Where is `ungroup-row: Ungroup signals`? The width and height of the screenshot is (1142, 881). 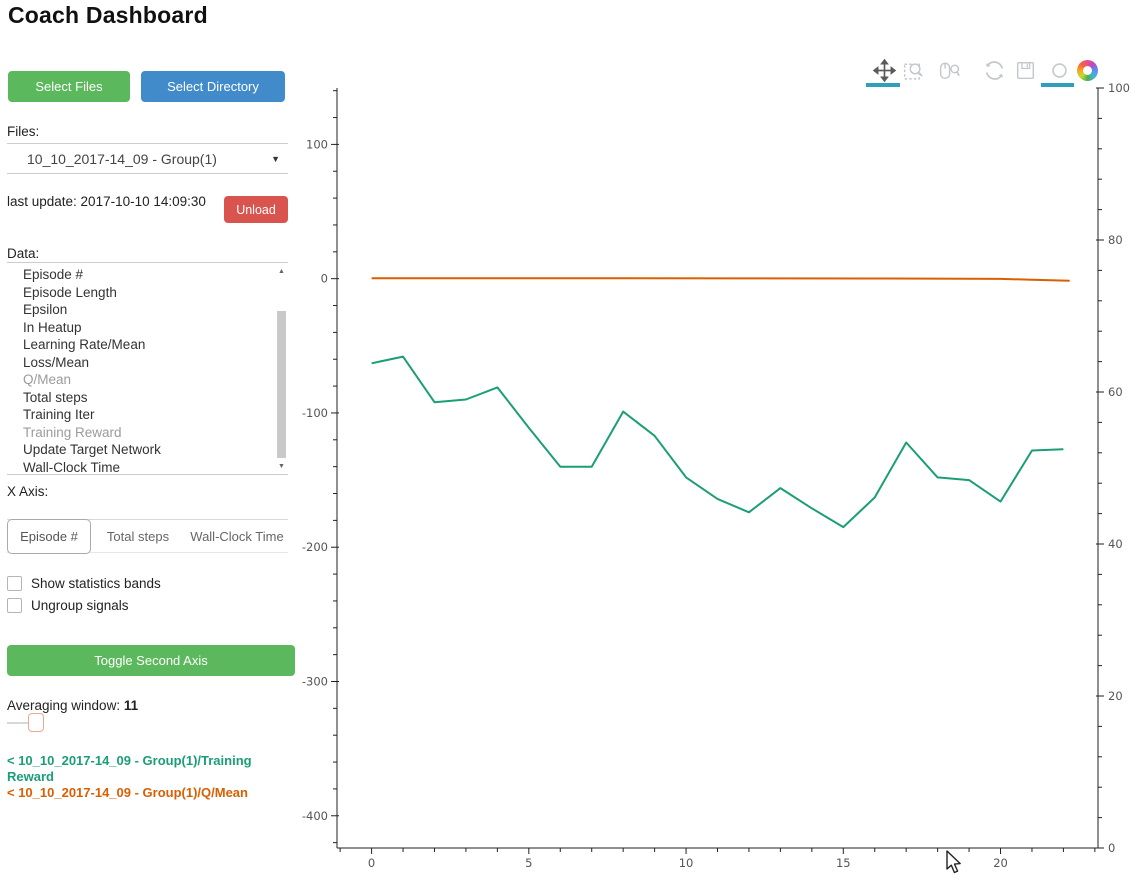 ungroup-row: Ungroup signals is located at coordinates (68, 605).